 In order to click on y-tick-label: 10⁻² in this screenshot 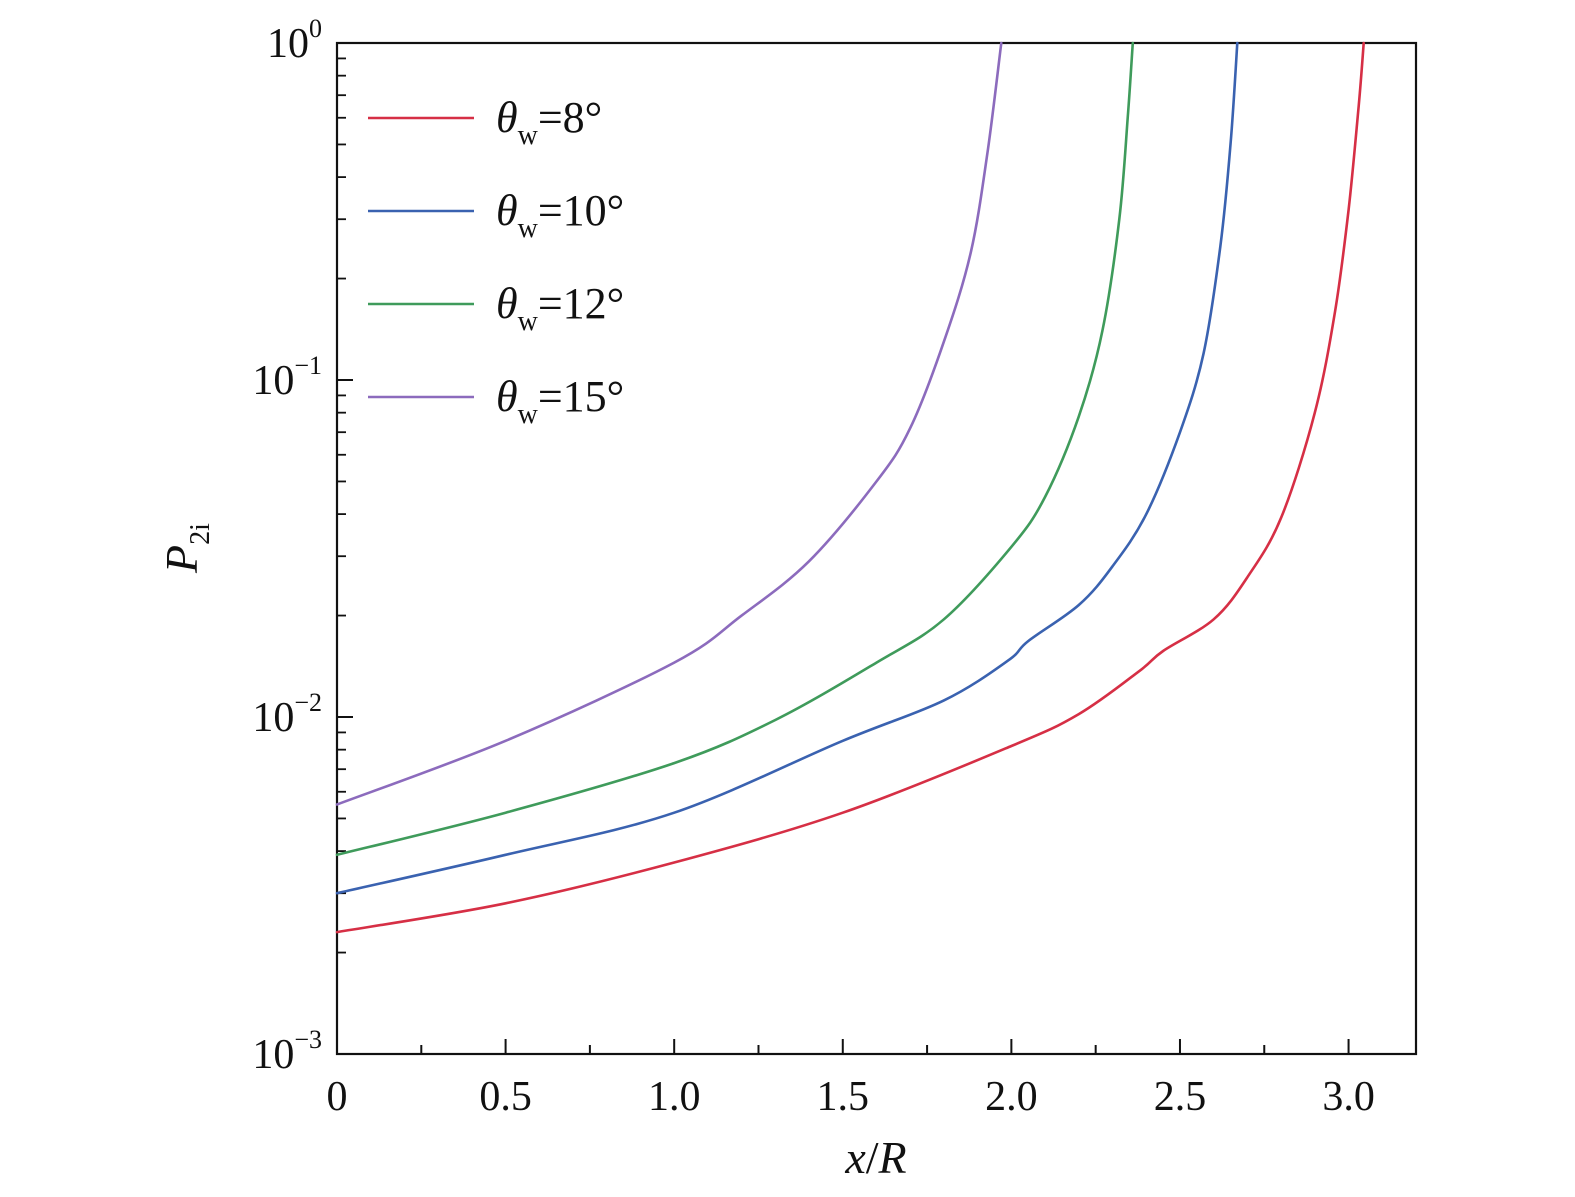, I will do `click(287, 714)`.